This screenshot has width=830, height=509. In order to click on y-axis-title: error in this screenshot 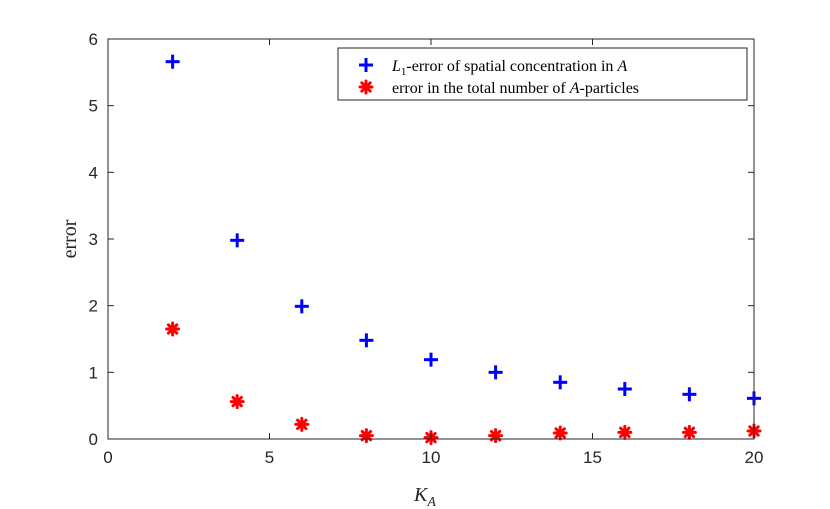, I will do `click(70, 238)`.